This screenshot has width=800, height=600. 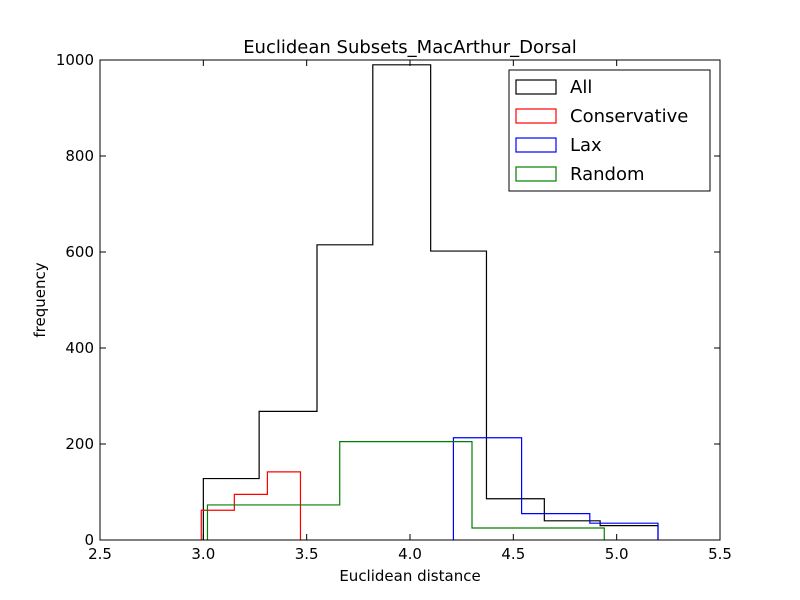 I want to click on x-tick-label: 4.5, so click(x=513, y=554).